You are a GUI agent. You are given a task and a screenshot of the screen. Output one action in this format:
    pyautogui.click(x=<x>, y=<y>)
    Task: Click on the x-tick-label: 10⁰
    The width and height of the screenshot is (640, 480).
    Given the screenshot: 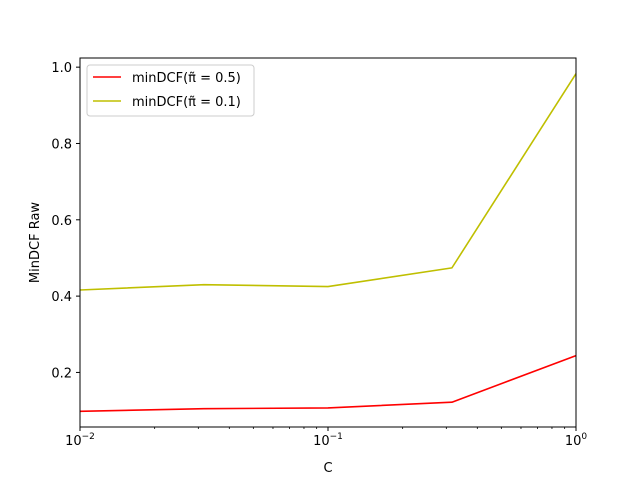 What is the action you would take?
    pyautogui.click(x=576, y=440)
    